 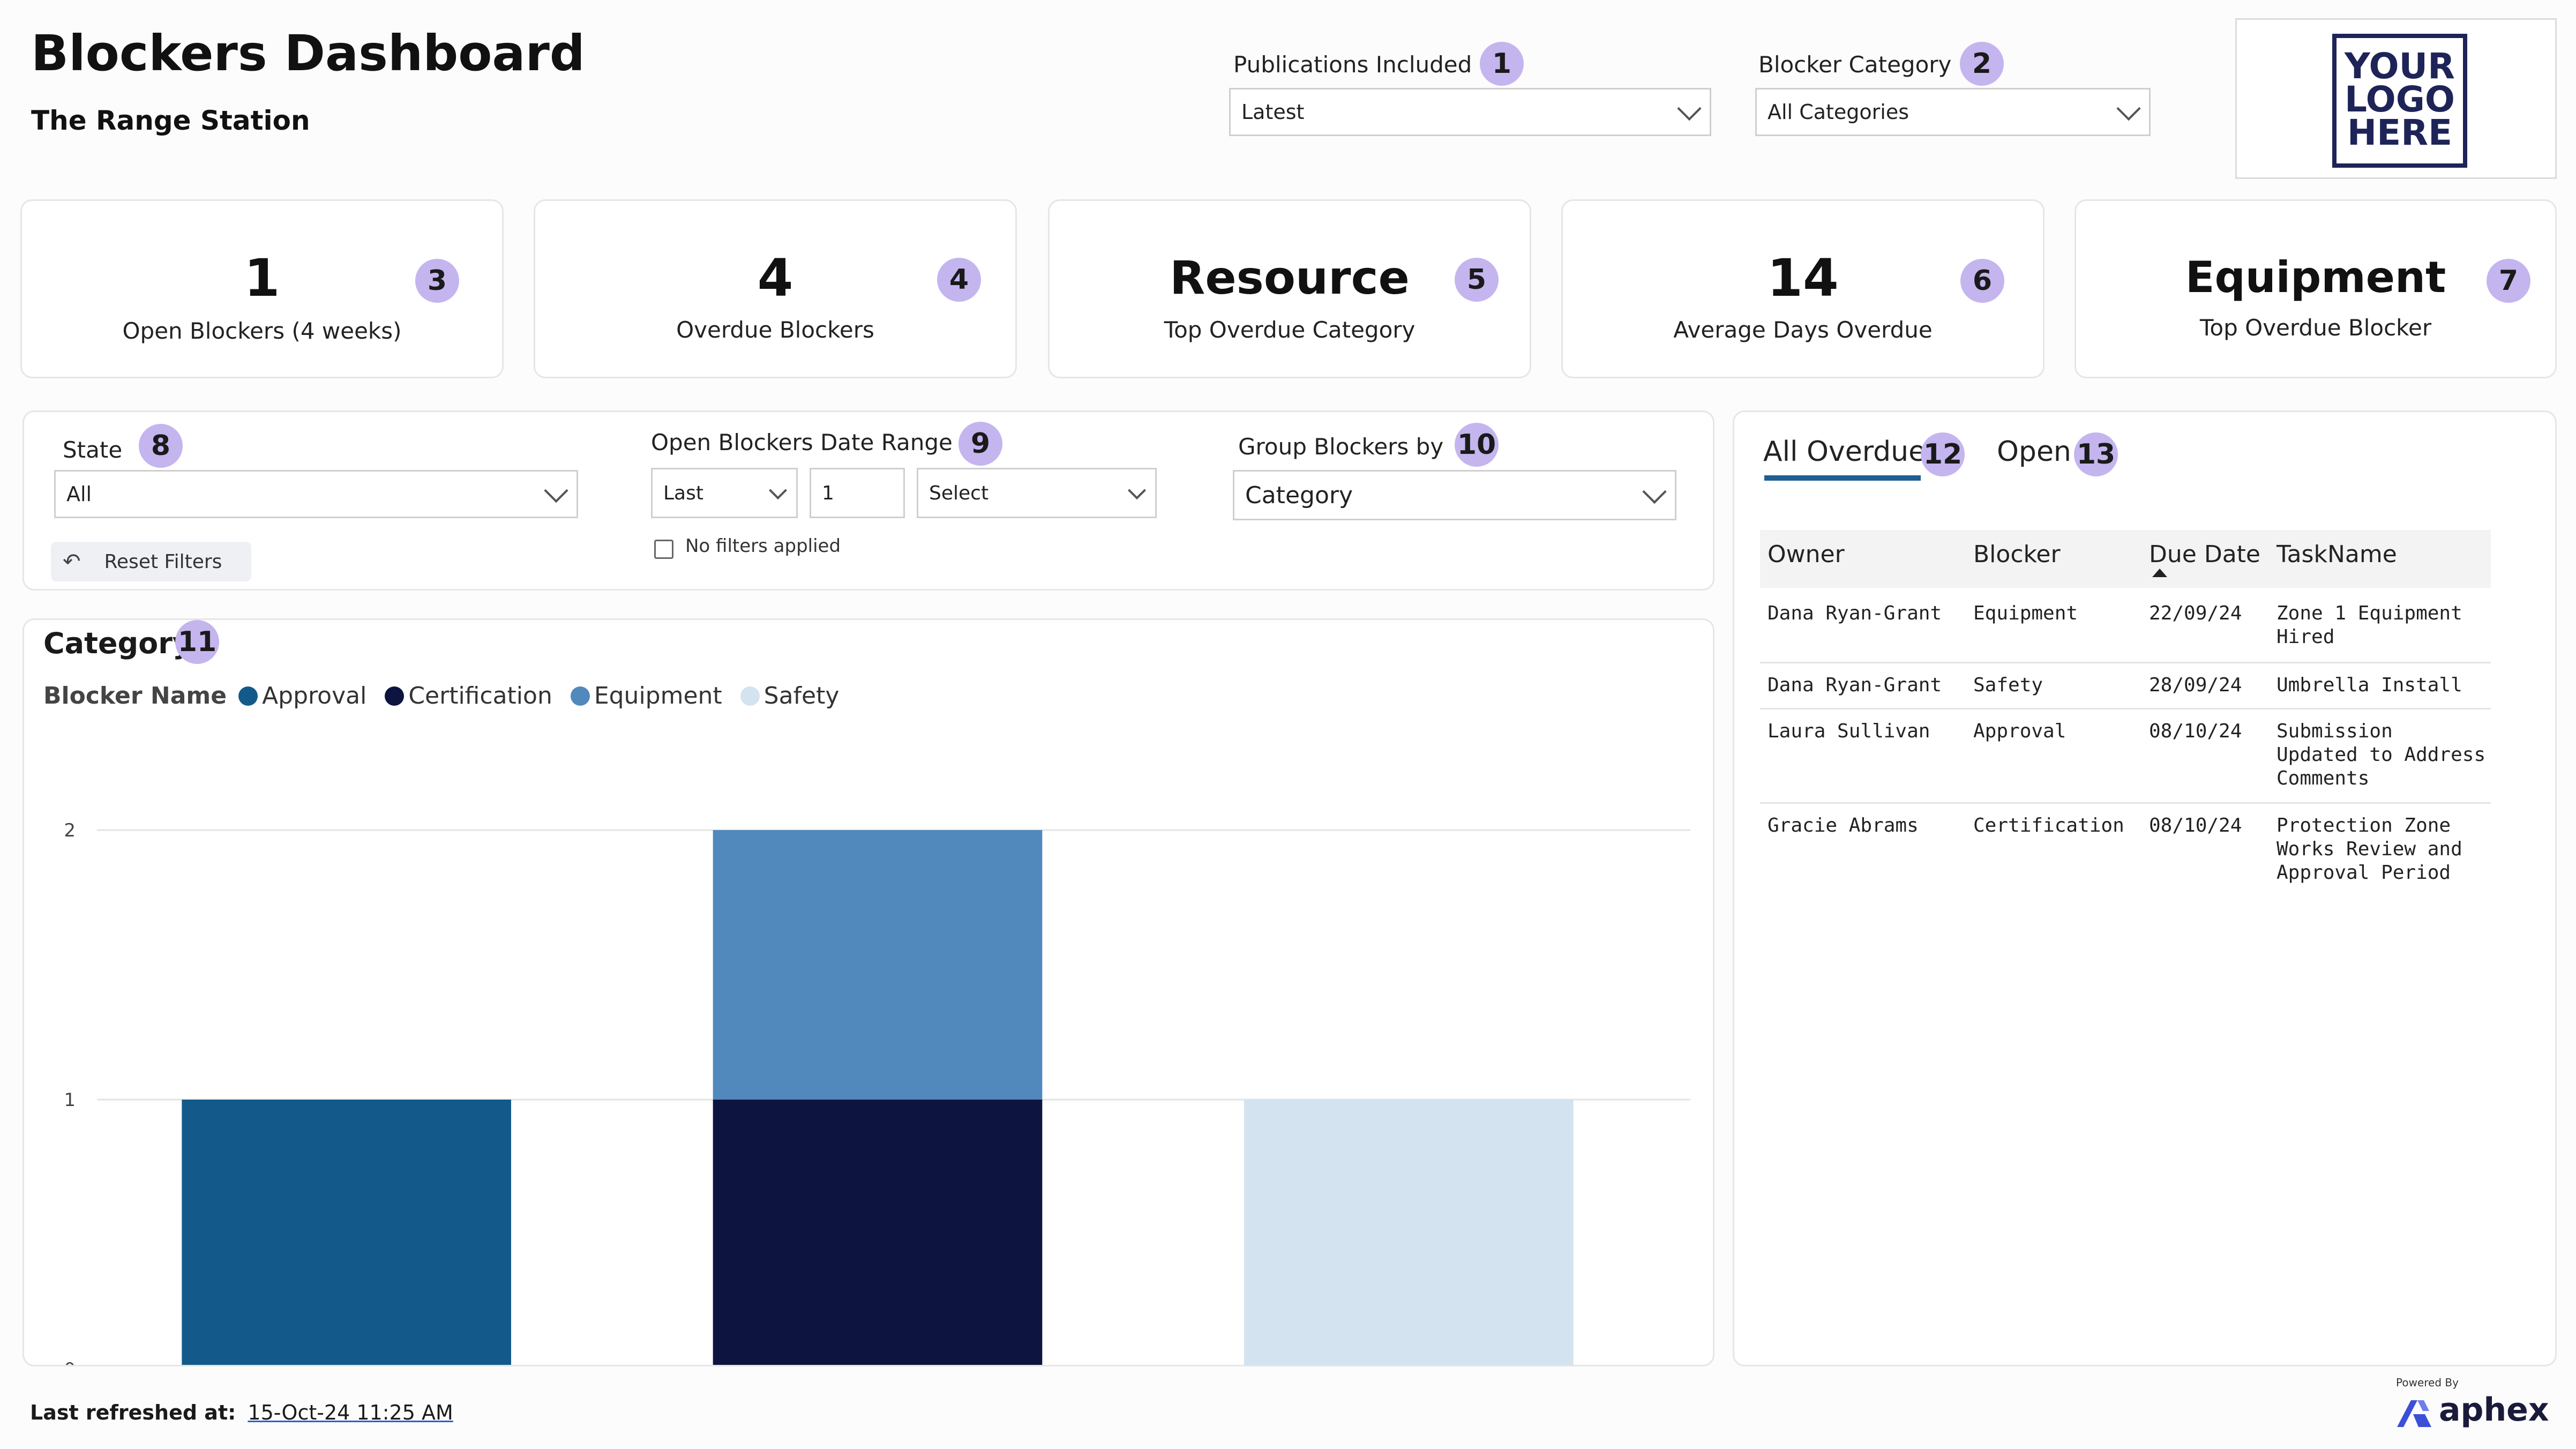 I want to click on column-due-date: Due Date, so click(x=2204, y=554).